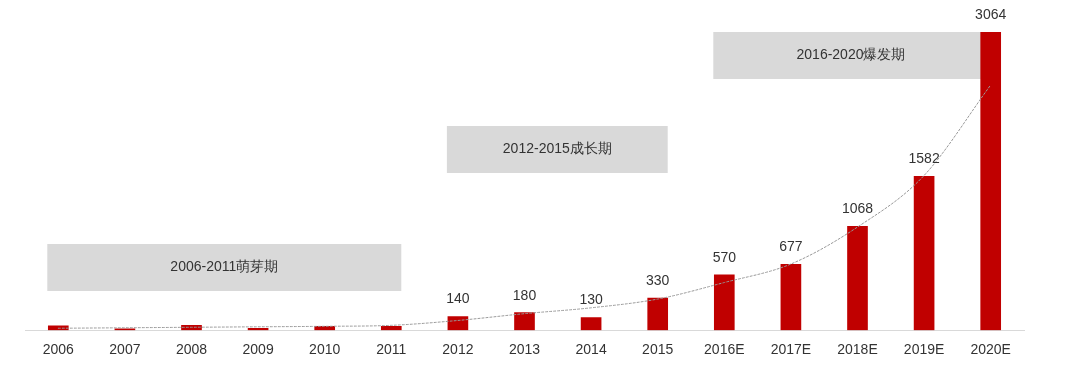  I want to click on x-tick-label: 2020E, so click(990, 349).